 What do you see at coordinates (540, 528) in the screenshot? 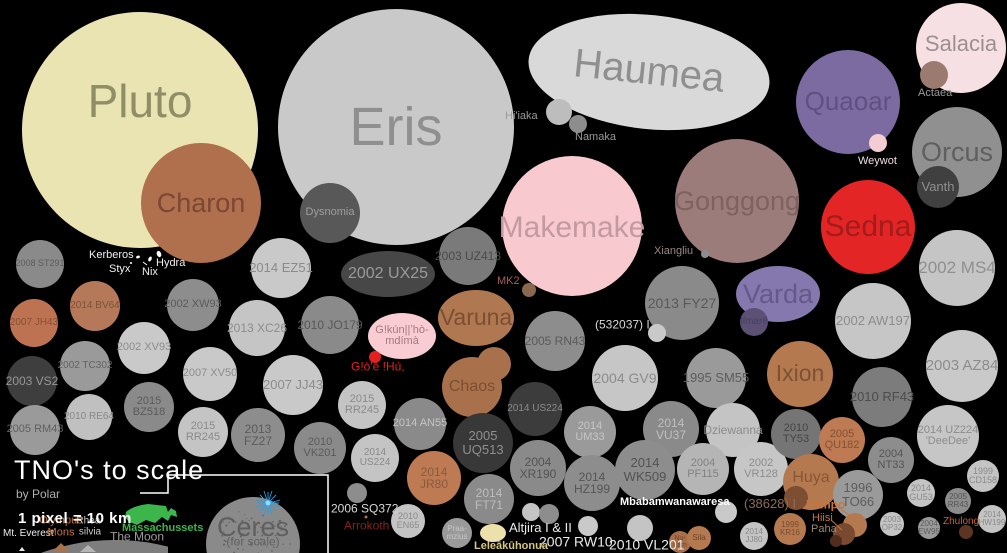
I see `altjira-label: Altjira I & II` at bounding box center [540, 528].